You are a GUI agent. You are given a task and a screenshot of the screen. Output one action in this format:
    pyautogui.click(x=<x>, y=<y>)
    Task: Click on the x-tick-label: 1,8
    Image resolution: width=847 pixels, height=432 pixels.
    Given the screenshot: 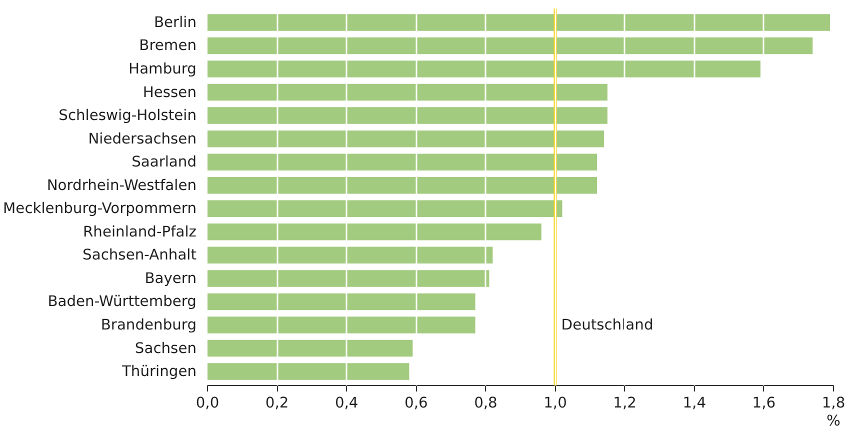 What is the action you would take?
    pyautogui.click(x=834, y=403)
    